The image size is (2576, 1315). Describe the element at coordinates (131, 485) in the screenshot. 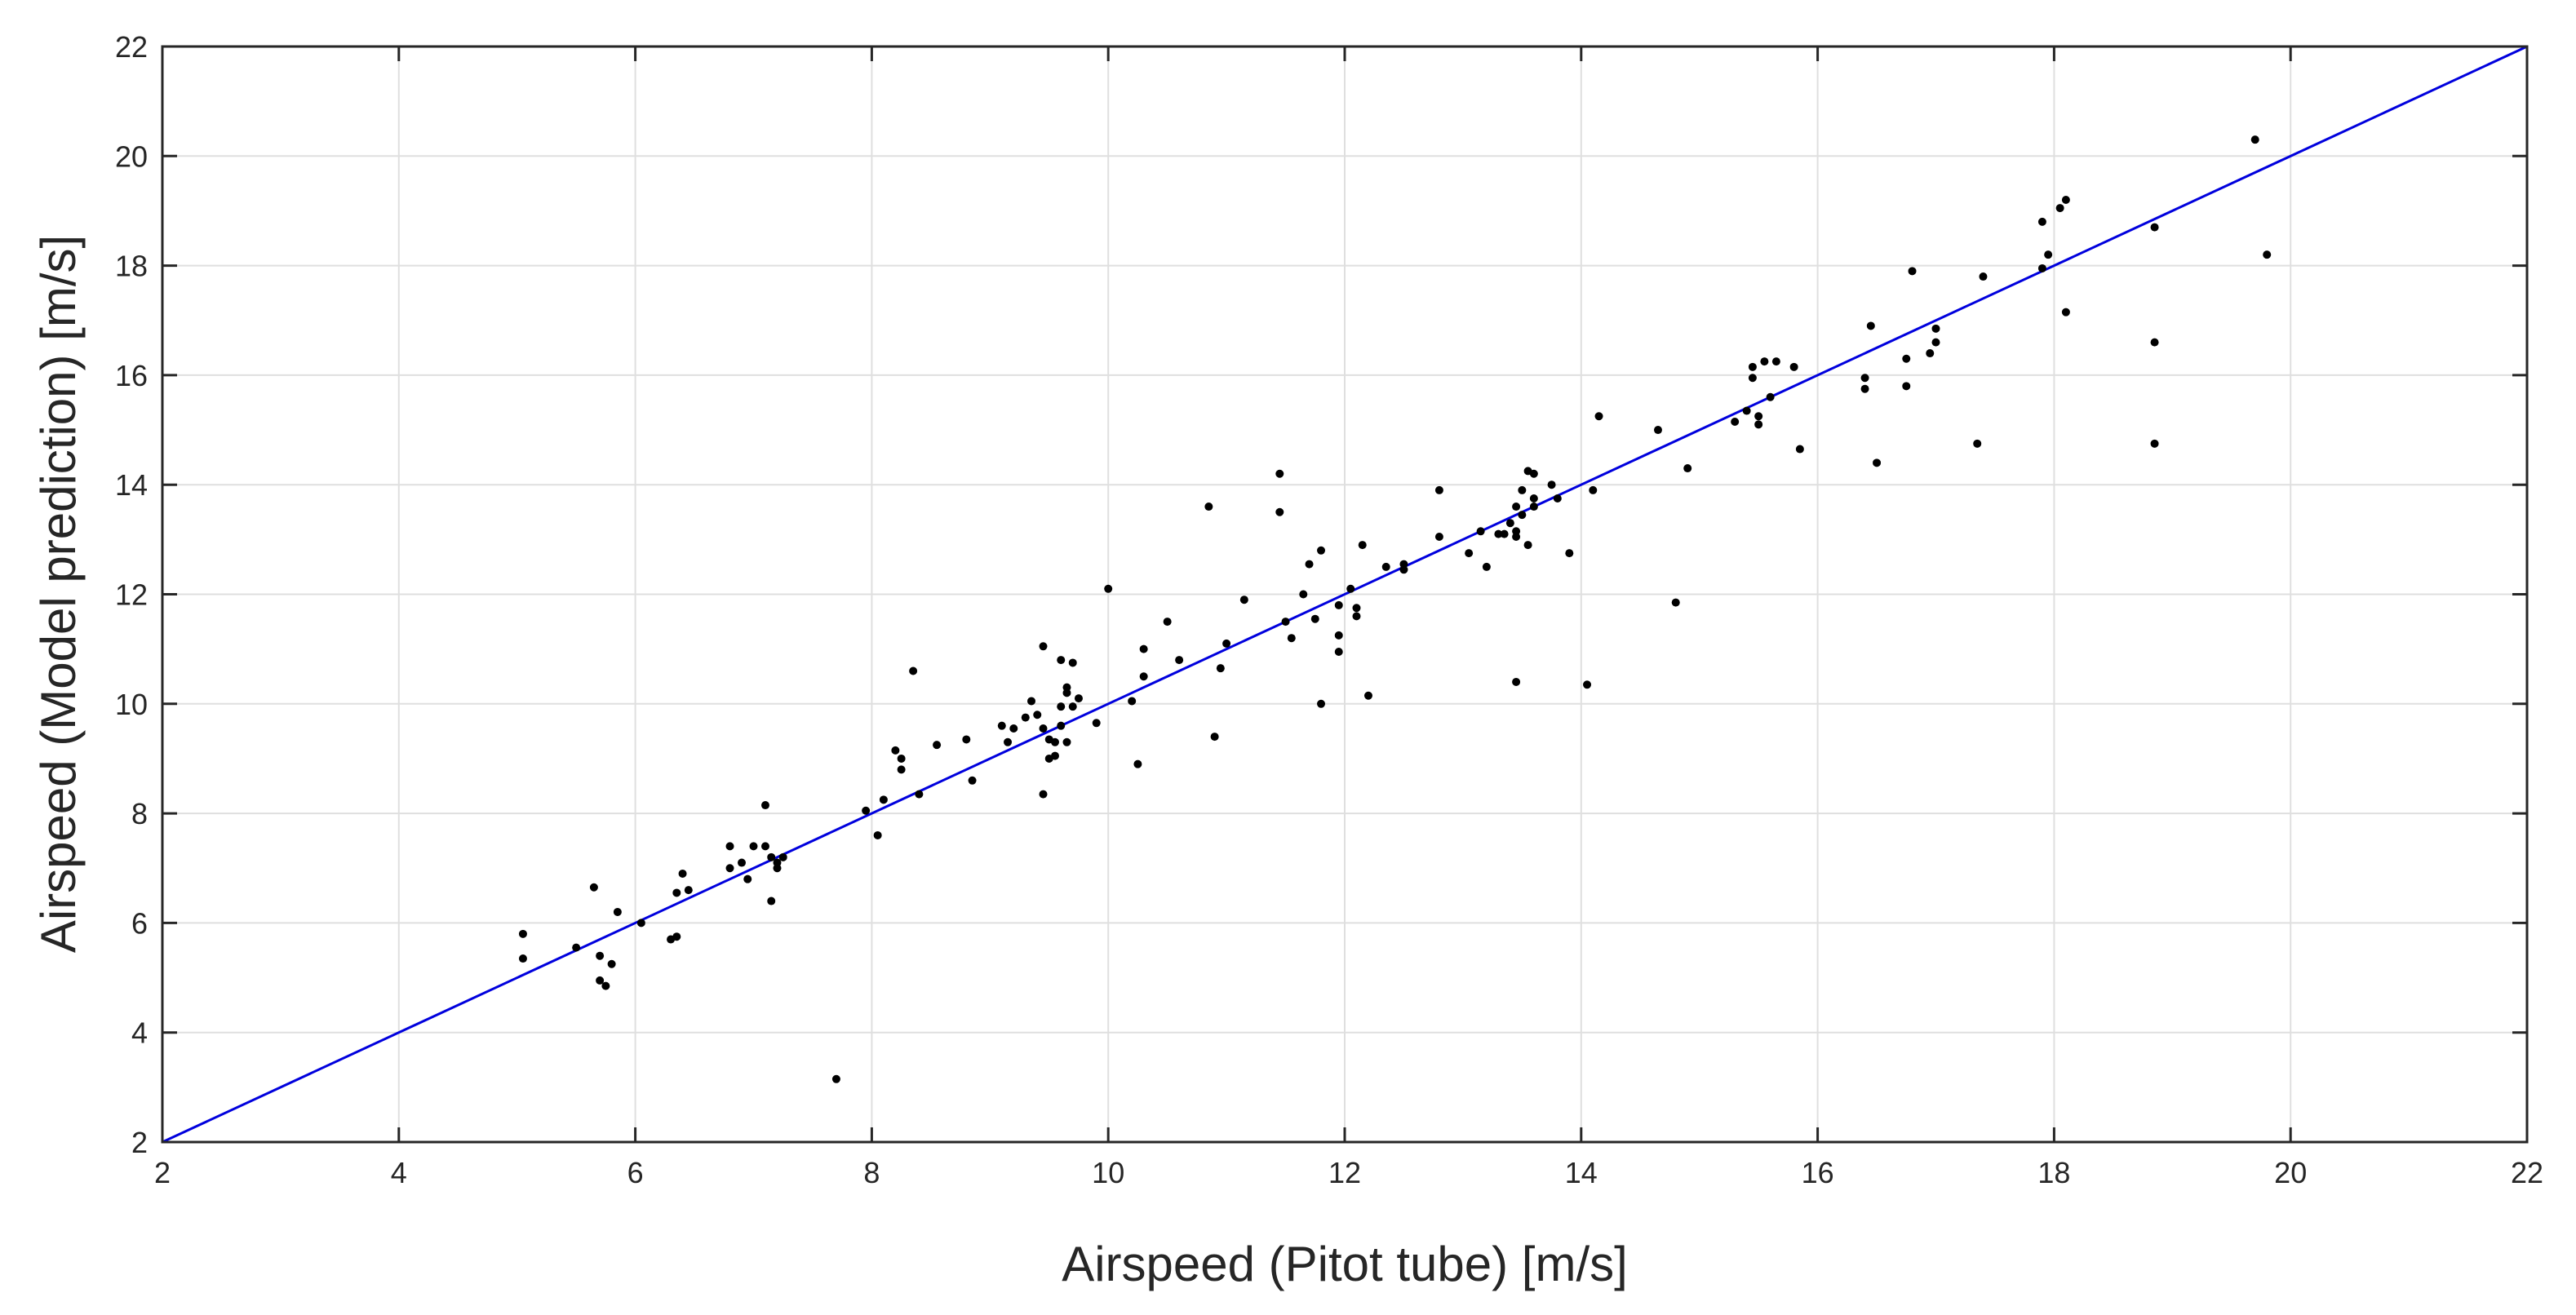

I see `y-tick-label: 14` at that location.